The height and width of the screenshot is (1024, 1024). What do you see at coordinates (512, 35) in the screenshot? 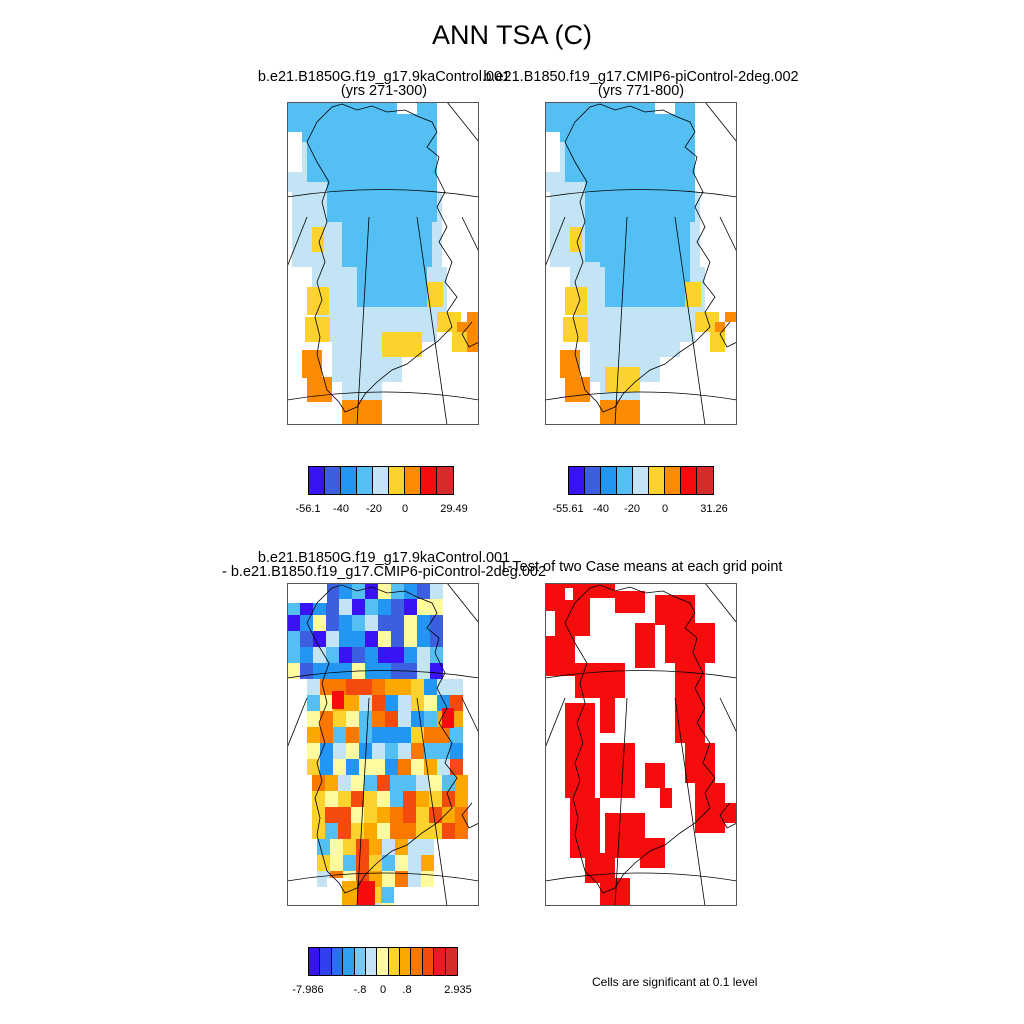
I see `main-title: ANN TSA (C)` at bounding box center [512, 35].